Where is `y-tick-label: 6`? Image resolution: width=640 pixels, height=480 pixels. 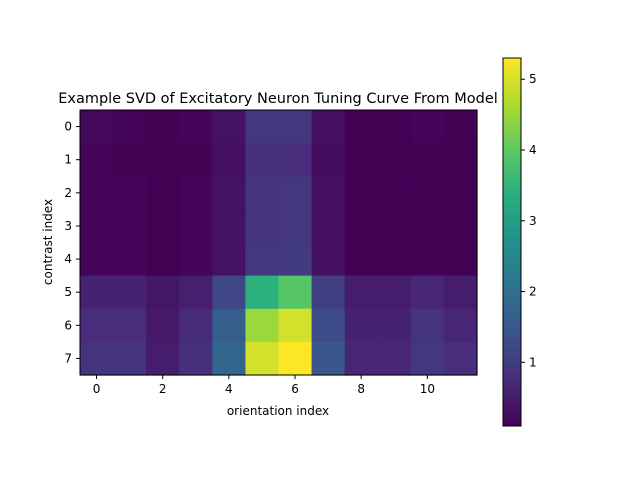 y-tick-label: 6 is located at coordinates (68, 325).